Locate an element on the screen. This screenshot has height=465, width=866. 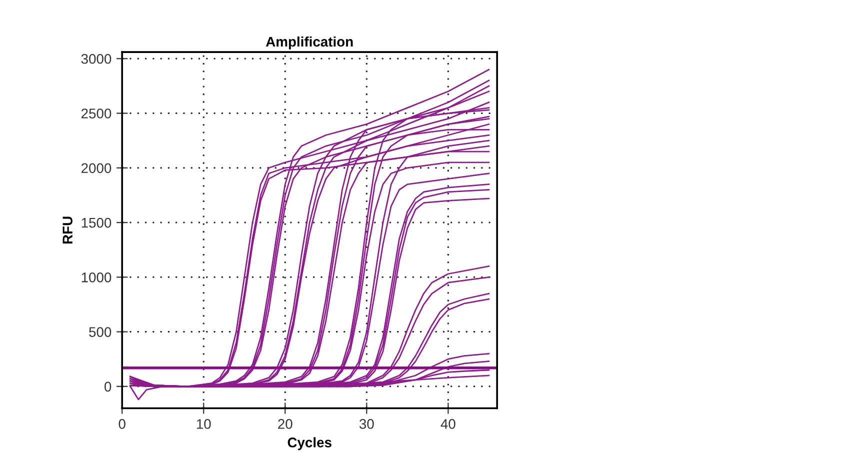
x-tick-label: 30 is located at coordinates (366, 424).